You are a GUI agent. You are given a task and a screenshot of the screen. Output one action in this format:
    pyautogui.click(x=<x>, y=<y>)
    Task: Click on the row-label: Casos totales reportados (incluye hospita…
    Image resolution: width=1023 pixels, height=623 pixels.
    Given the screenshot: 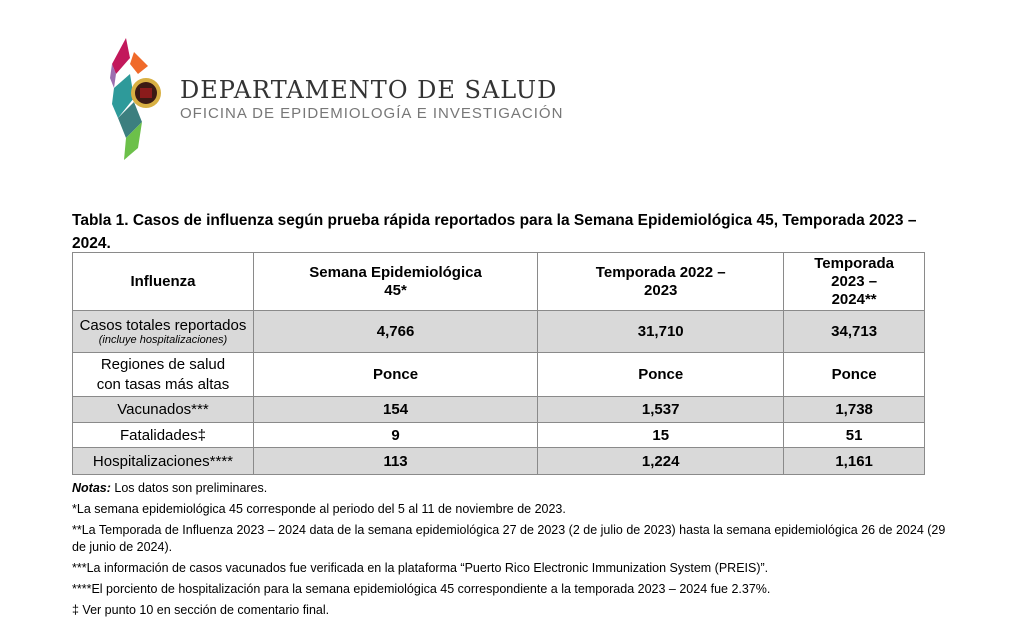 What is the action you would take?
    pyautogui.click(x=163, y=331)
    